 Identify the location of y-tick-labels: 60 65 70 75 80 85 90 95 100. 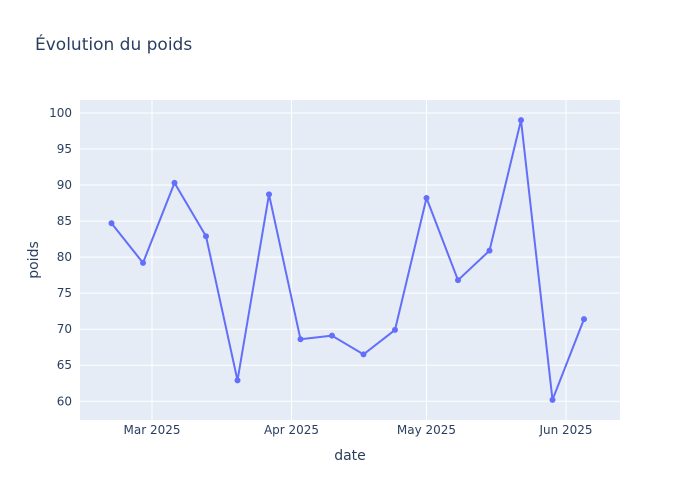
(60, 257).